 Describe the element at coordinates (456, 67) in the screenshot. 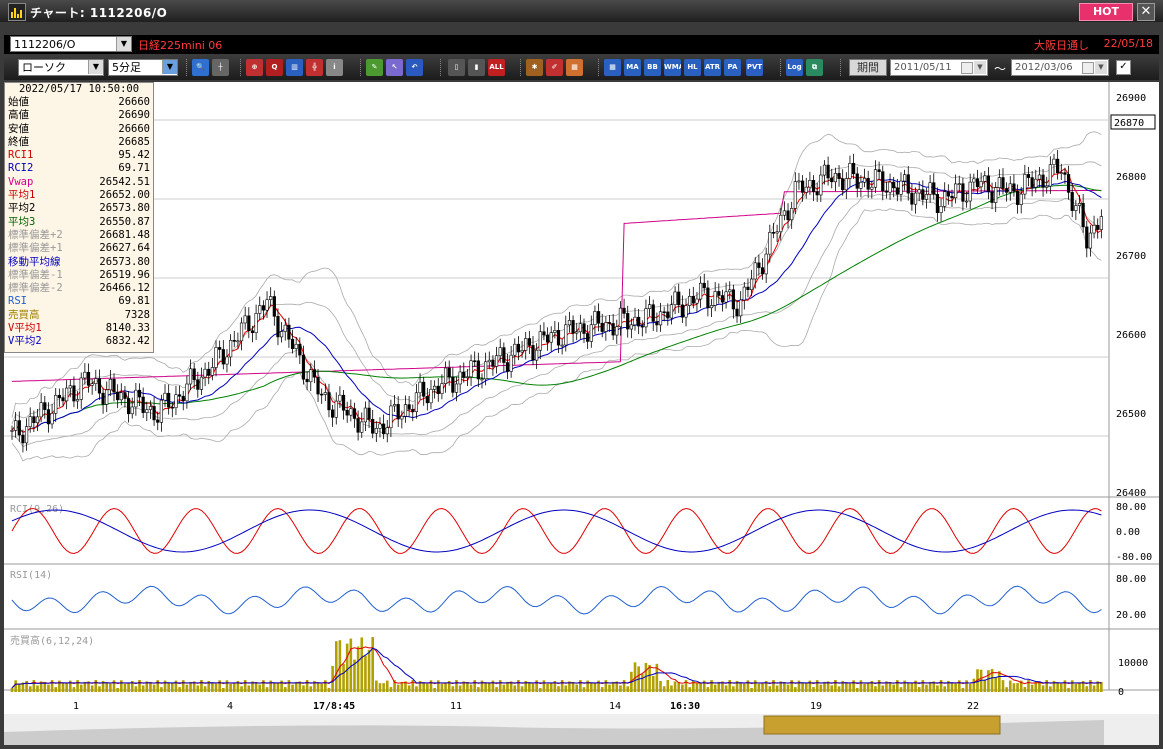

I see `candle-a-icon: ▯` at that location.